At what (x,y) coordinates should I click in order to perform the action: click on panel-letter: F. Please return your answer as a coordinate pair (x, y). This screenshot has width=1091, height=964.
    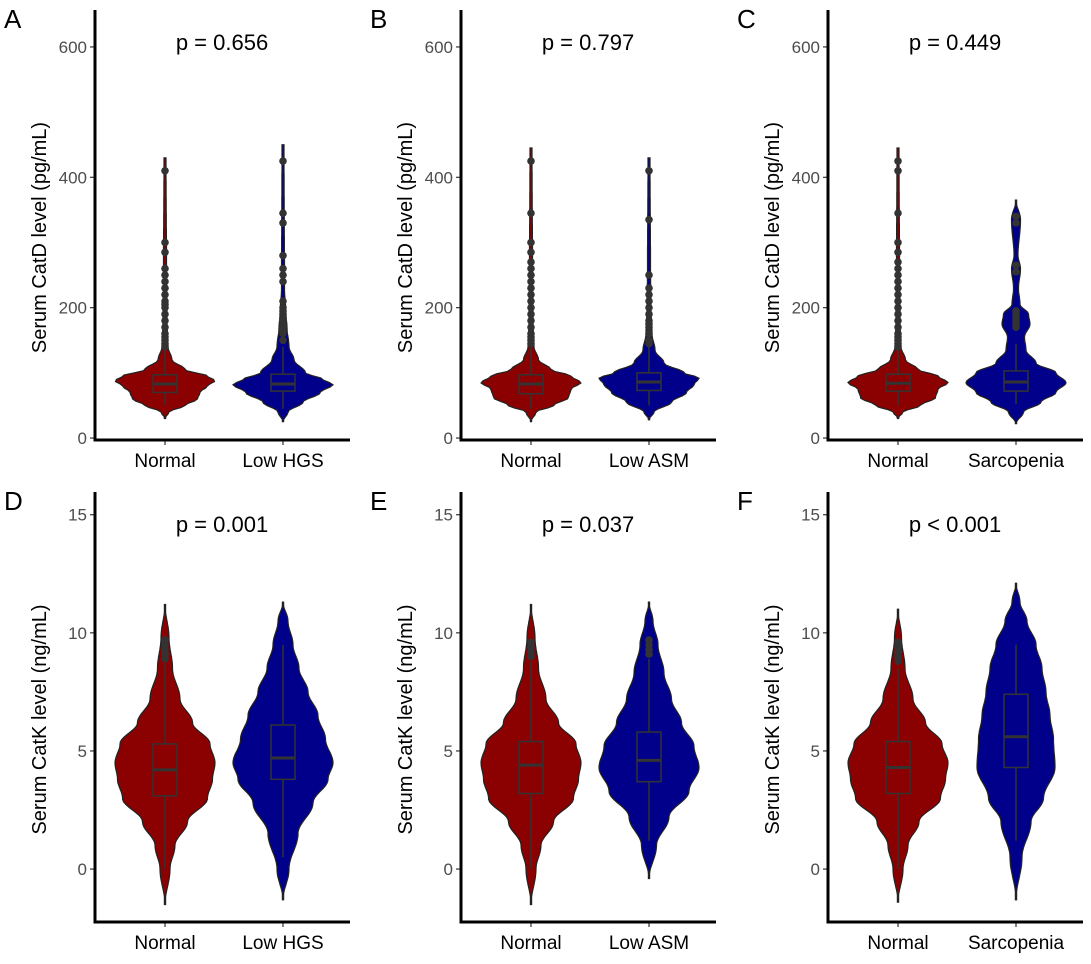
    Looking at the image, I should click on (745, 501).